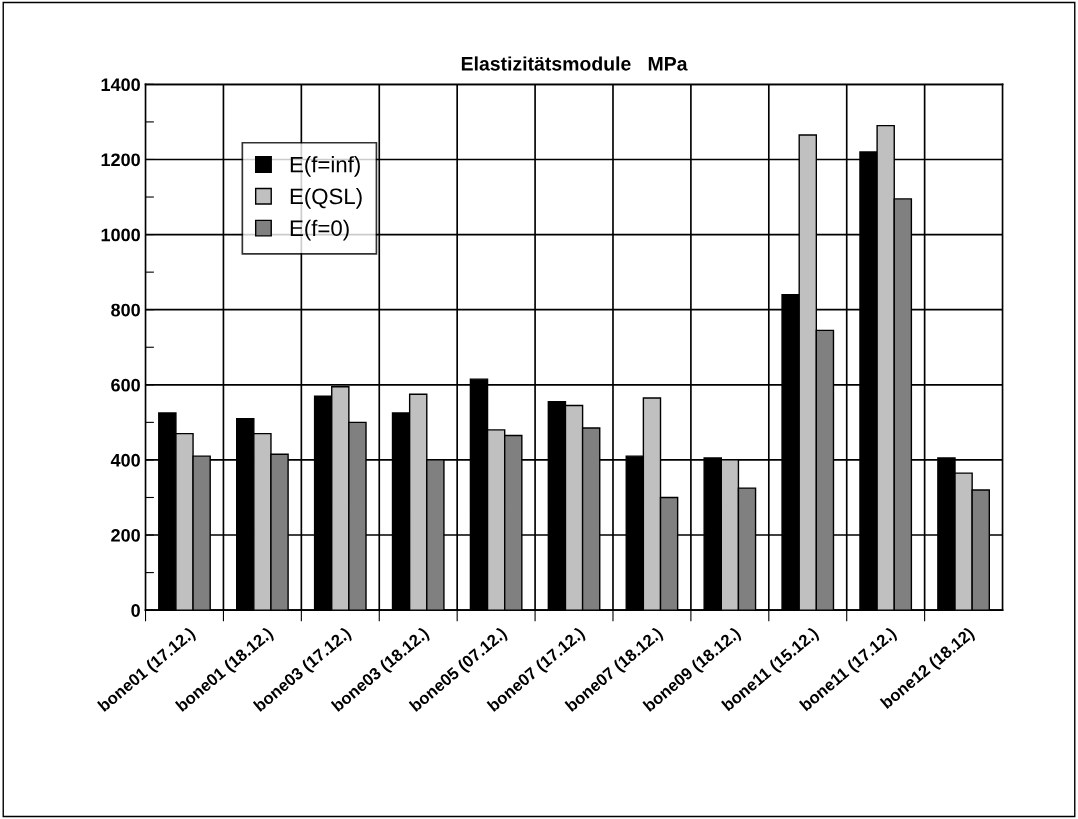  What do you see at coordinates (125, 460) in the screenshot?
I see `y-tick-label: 400` at bounding box center [125, 460].